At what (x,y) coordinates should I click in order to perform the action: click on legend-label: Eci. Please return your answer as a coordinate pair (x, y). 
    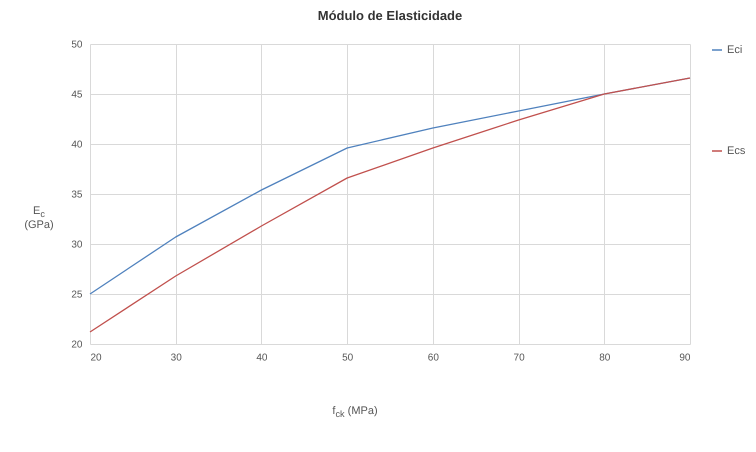
    Looking at the image, I should click on (734, 50).